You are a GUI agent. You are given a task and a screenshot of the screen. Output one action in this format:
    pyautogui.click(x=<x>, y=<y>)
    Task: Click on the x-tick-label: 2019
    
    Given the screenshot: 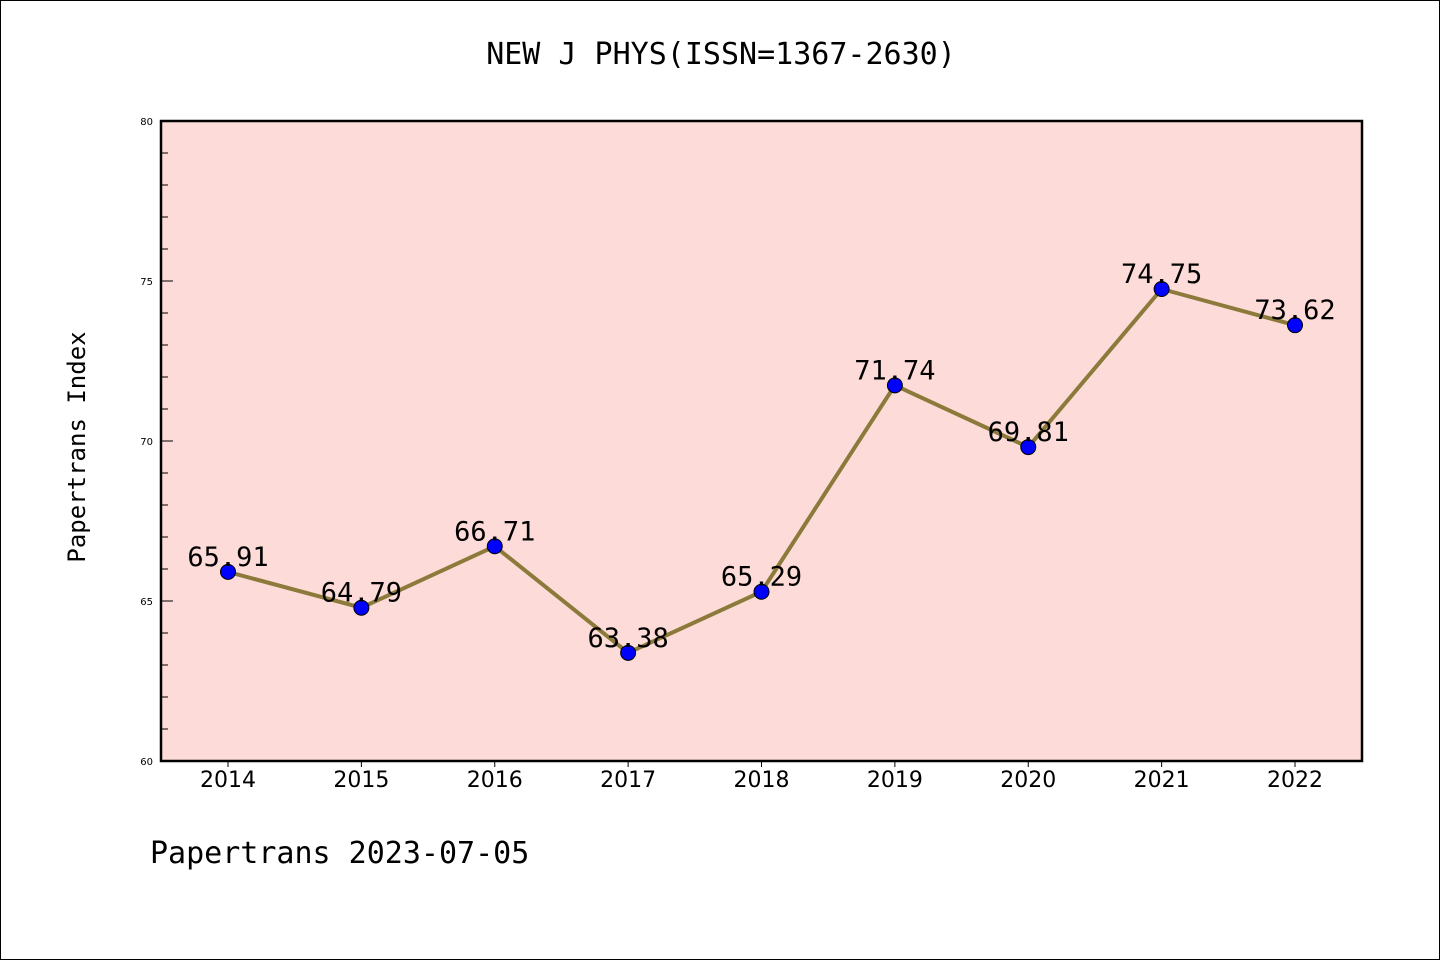 What is the action you would take?
    pyautogui.click(x=895, y=780)
    